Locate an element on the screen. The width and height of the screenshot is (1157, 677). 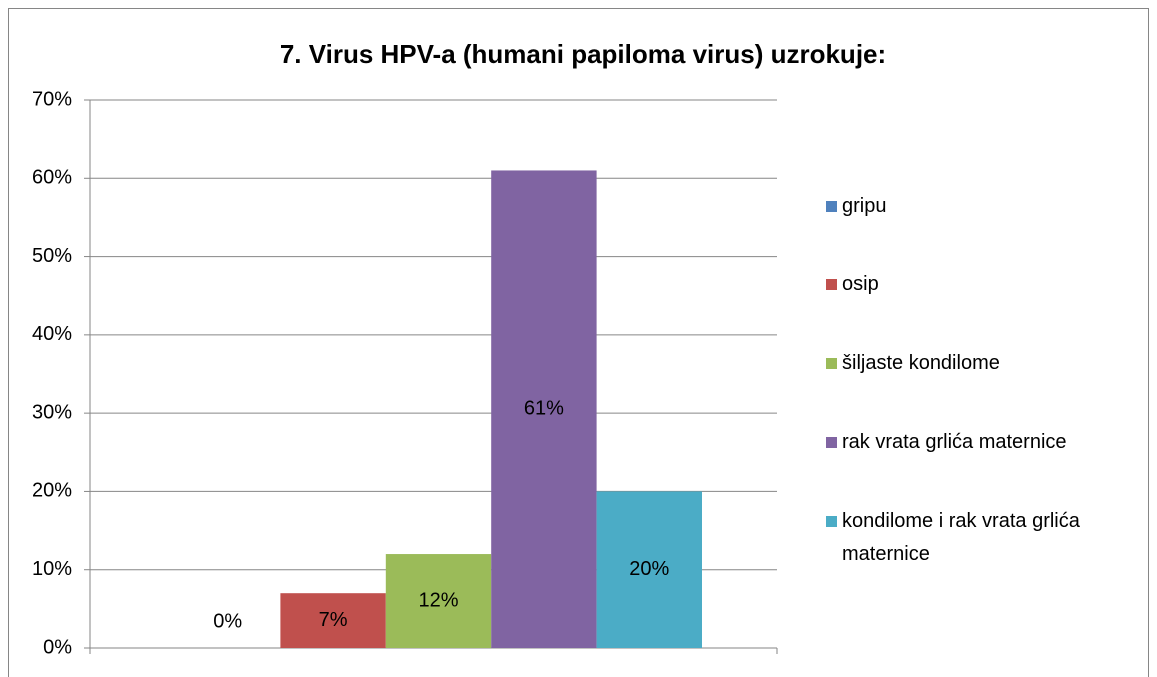
data-label: 12% is located at coordinates (438, 600).